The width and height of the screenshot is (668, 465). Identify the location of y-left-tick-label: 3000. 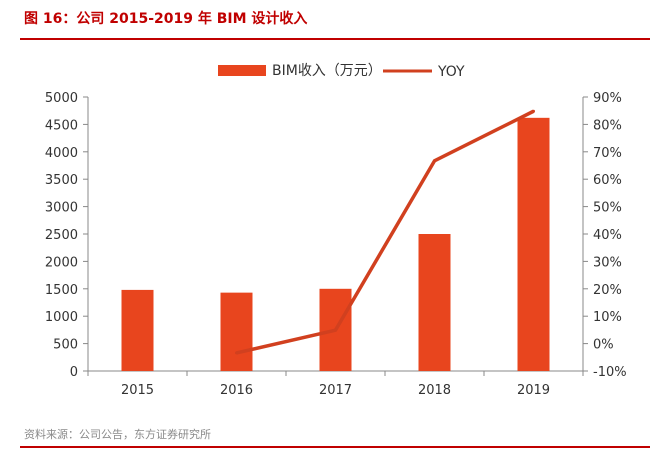
(61, 208).